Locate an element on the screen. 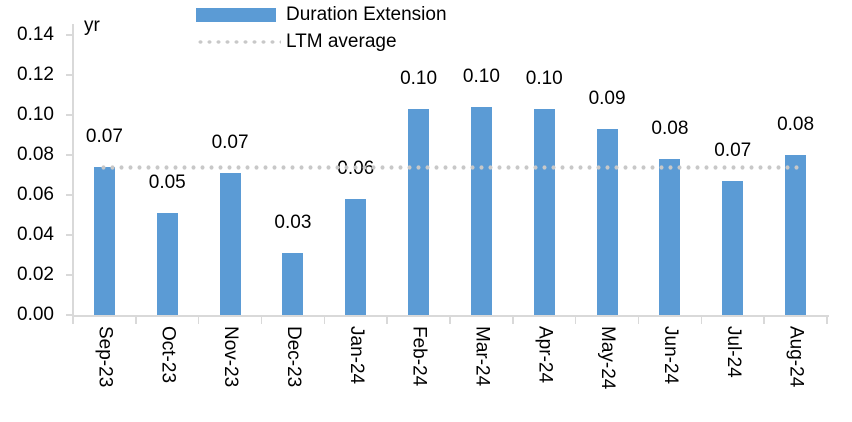 The height and width of the screenshot is (422, 852). y-axis-tick-label: 0.00 is located at coordinates (35, 314).